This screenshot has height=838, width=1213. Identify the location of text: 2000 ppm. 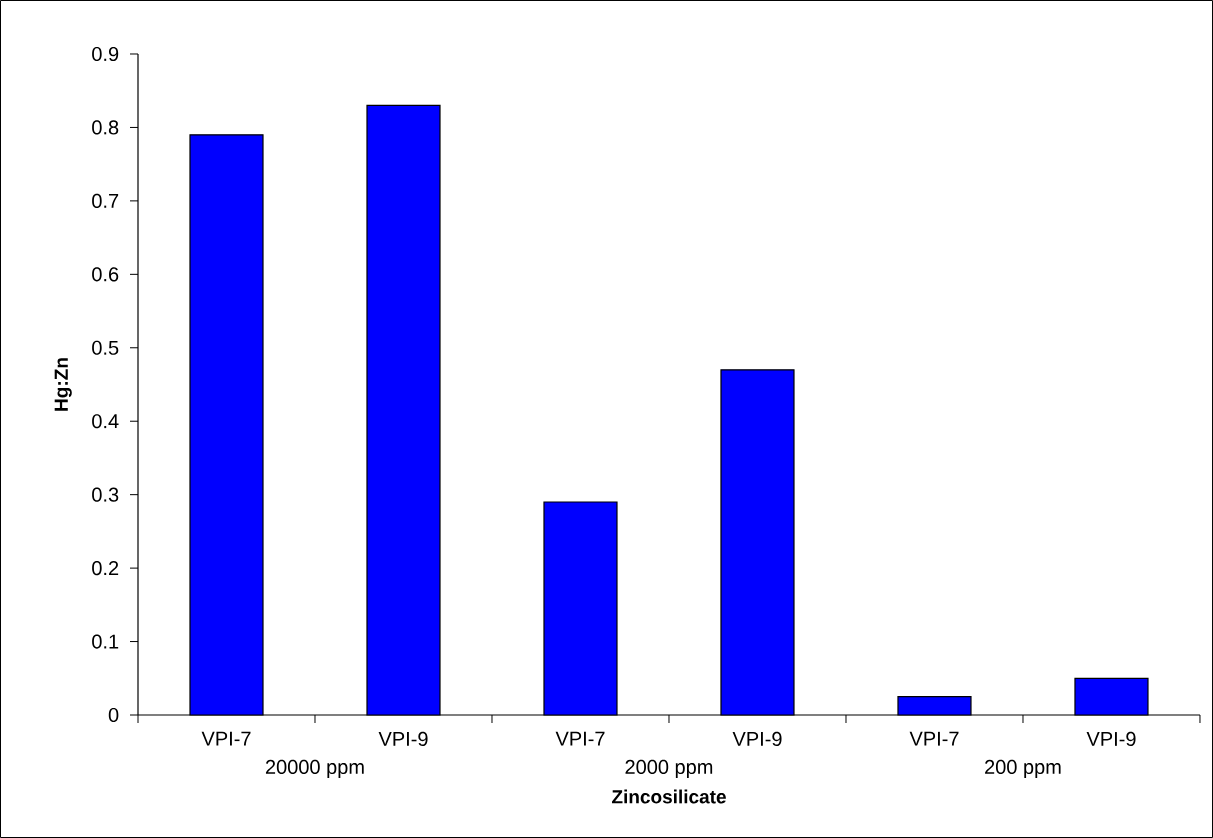
(669, 768).